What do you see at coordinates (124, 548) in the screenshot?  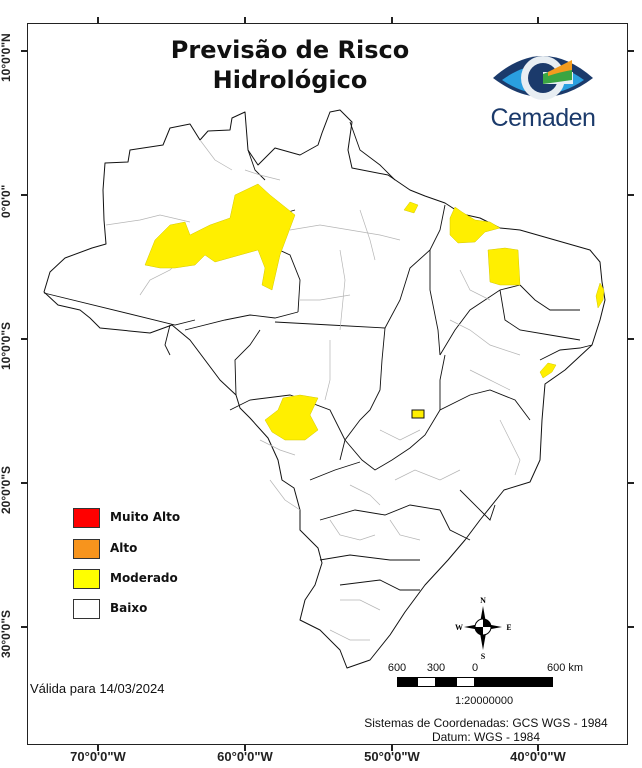 I see `legend-label: Alto` at bounding box center [124, 548].